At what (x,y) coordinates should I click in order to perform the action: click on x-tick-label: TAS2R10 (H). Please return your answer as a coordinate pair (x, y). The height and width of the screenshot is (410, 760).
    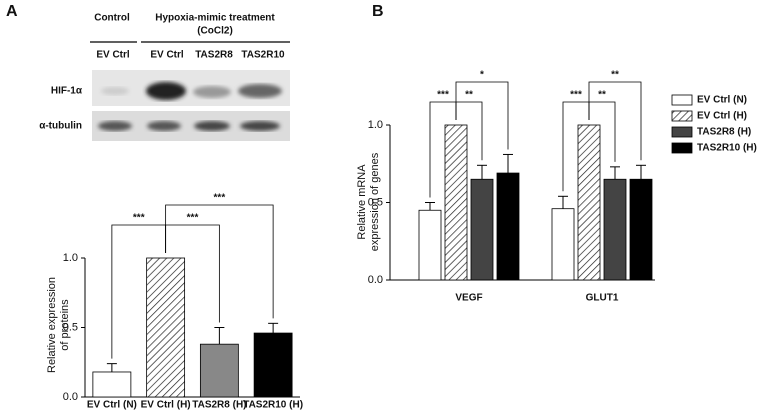
    Looking at the image, I should click on (273, 405).